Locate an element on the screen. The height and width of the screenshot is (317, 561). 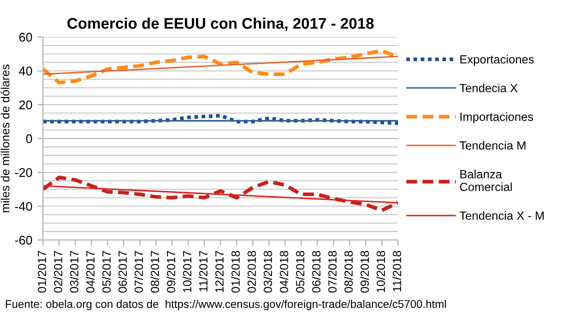
legend-label: Tendecia X is located at coordinates (489, 88).